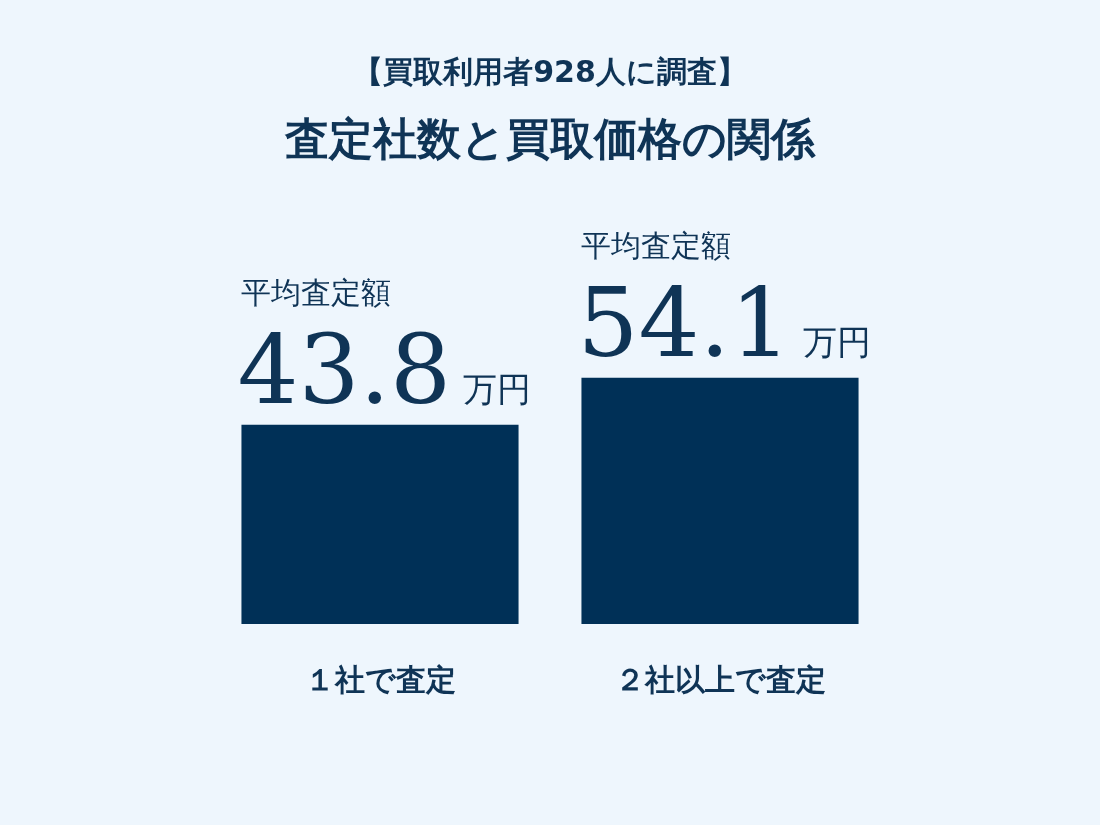 This screenshot has height=825, width=1100. What do you see at coordinates (550, 139) in the screenshot?
I see `chart-title: 査定社数と買取価格の関係` at bounding box center [550, 139].